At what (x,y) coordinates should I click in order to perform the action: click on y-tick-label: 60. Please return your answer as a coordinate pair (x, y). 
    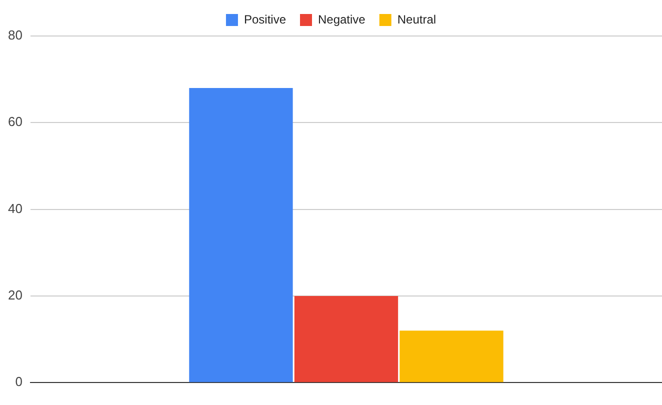
    Looking at the image, I should click on (15, 122).